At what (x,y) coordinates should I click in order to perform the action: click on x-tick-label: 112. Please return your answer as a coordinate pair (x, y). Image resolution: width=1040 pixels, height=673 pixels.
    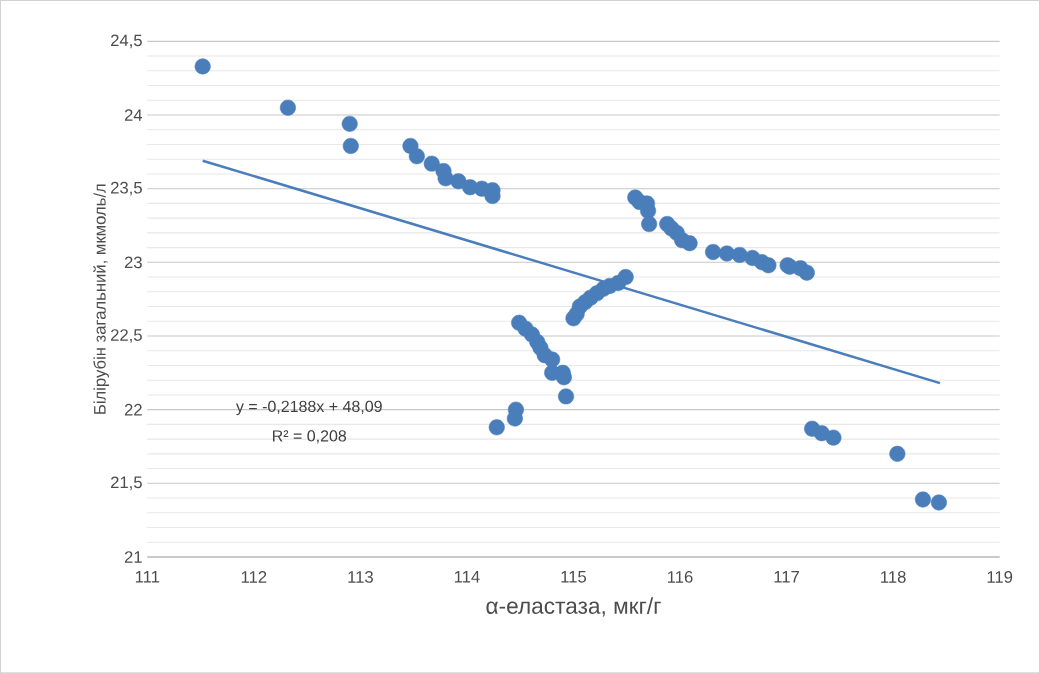
    Looking at the image, I should click on (254, 576).